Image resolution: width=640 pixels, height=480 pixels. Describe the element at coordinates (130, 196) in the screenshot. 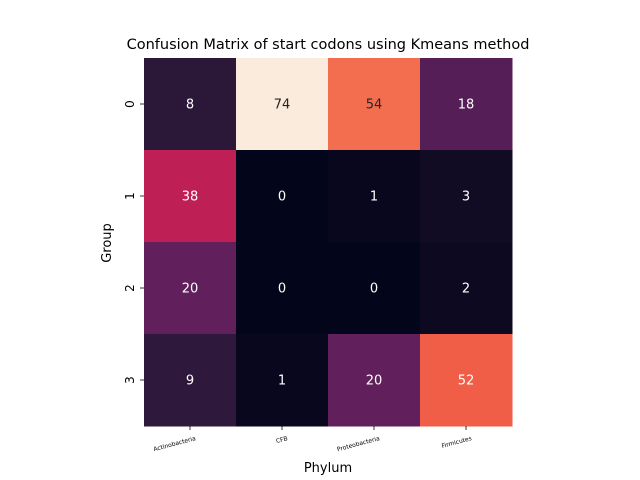

I see `y-tick-label-1: 1` at that location.